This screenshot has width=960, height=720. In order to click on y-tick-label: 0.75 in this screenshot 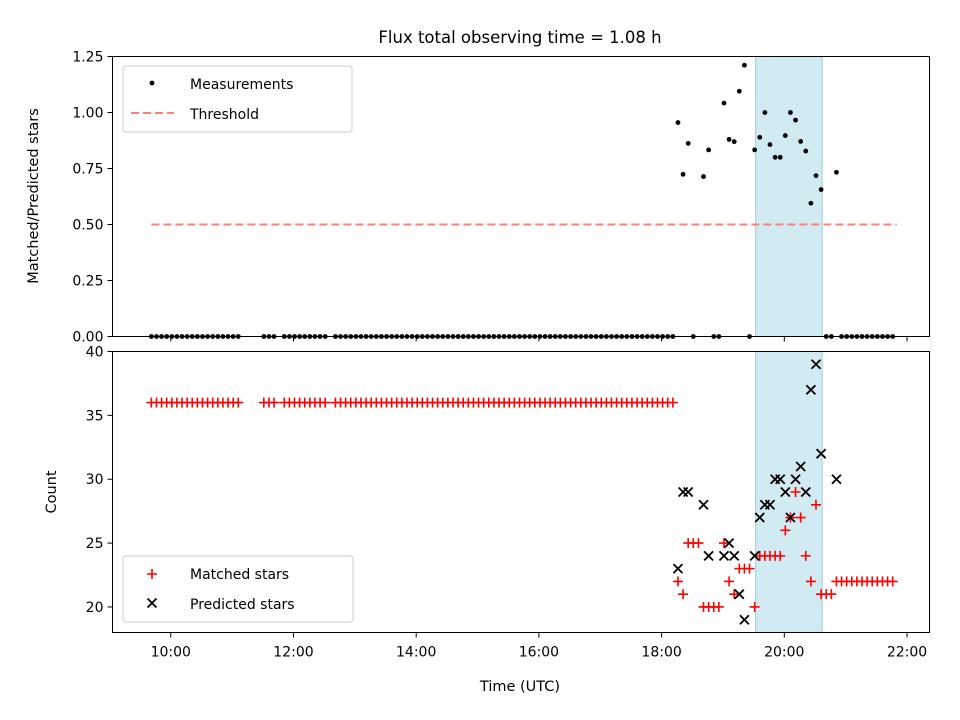, I will do `click(87, 170)`.